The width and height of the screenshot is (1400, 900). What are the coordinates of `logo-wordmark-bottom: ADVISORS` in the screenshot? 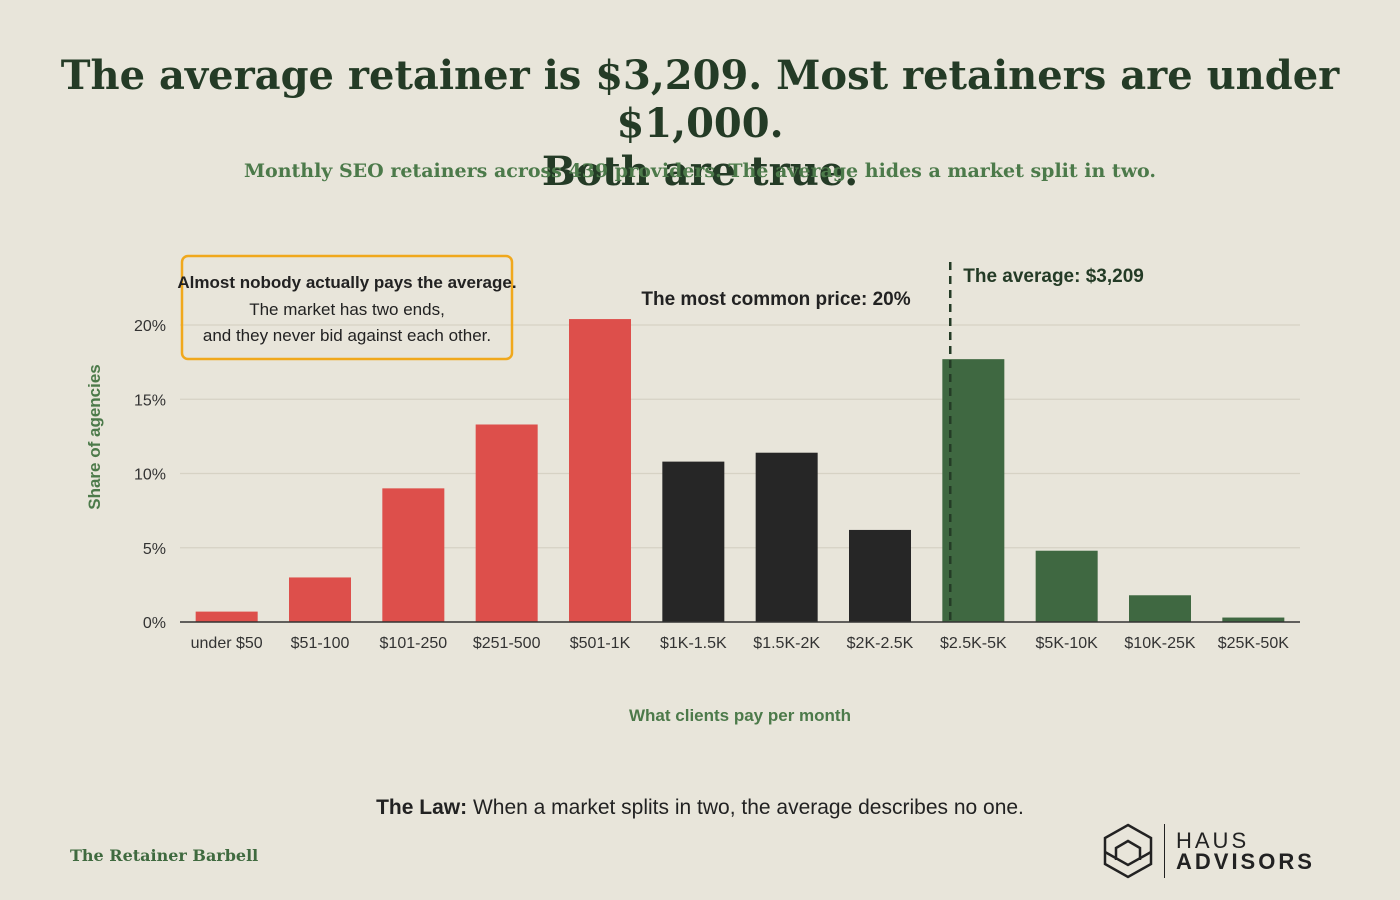 It's located at (1245, 861).